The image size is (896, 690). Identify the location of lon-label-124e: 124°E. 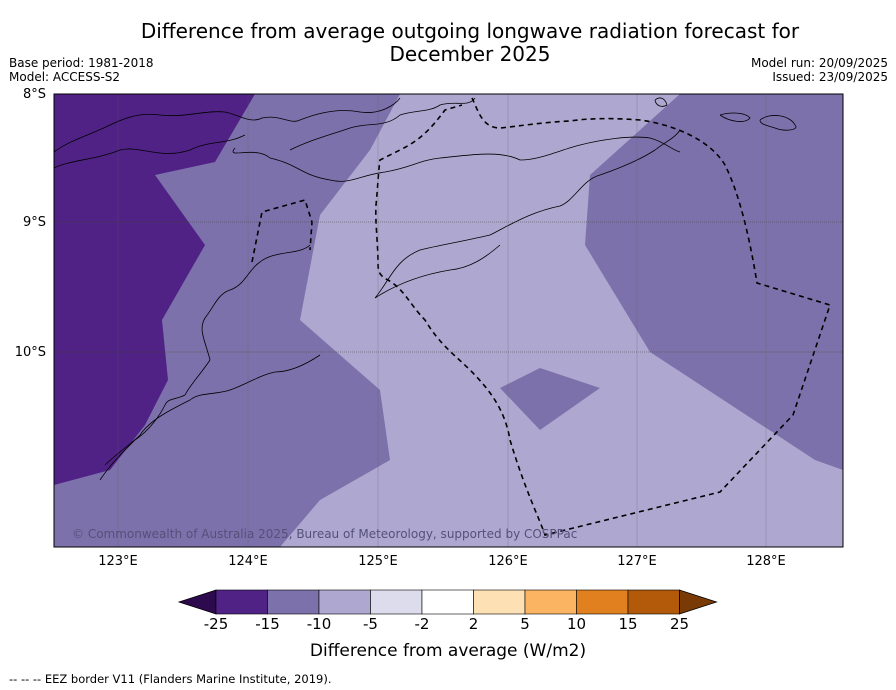
(248, 561).